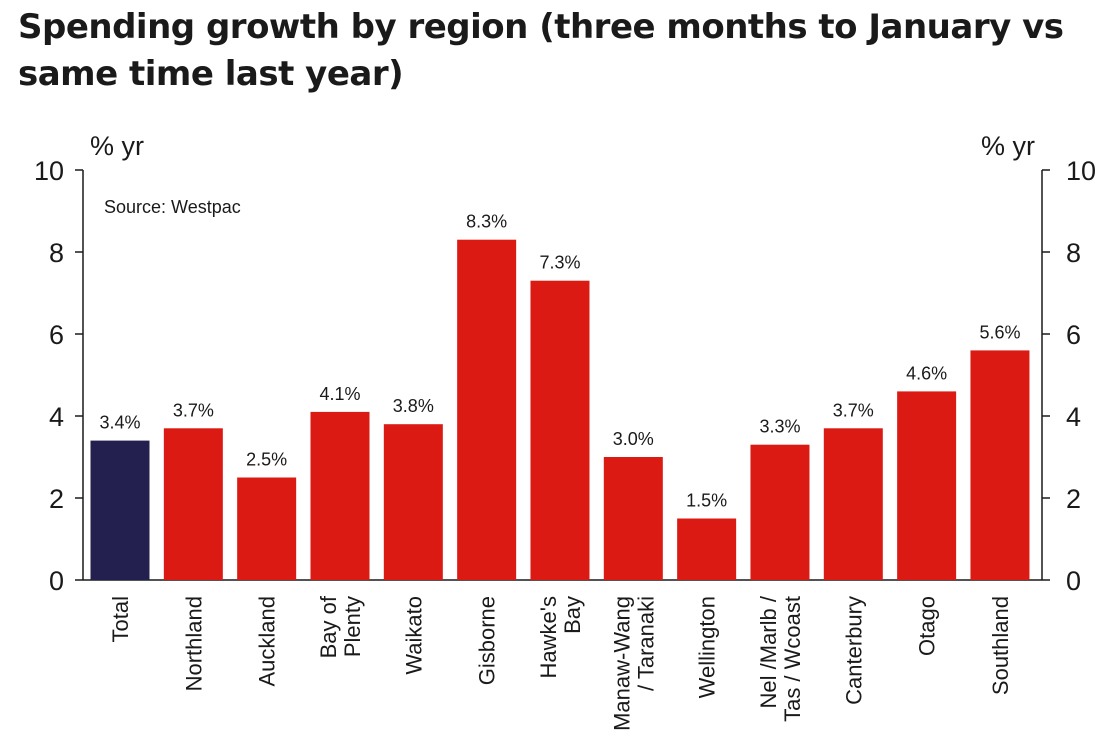 This screenshot has height=752, width=1114. Describe the element at coordinates (172, 207) in the screenshot. I see `source-note: Source: Westpac` at that location.